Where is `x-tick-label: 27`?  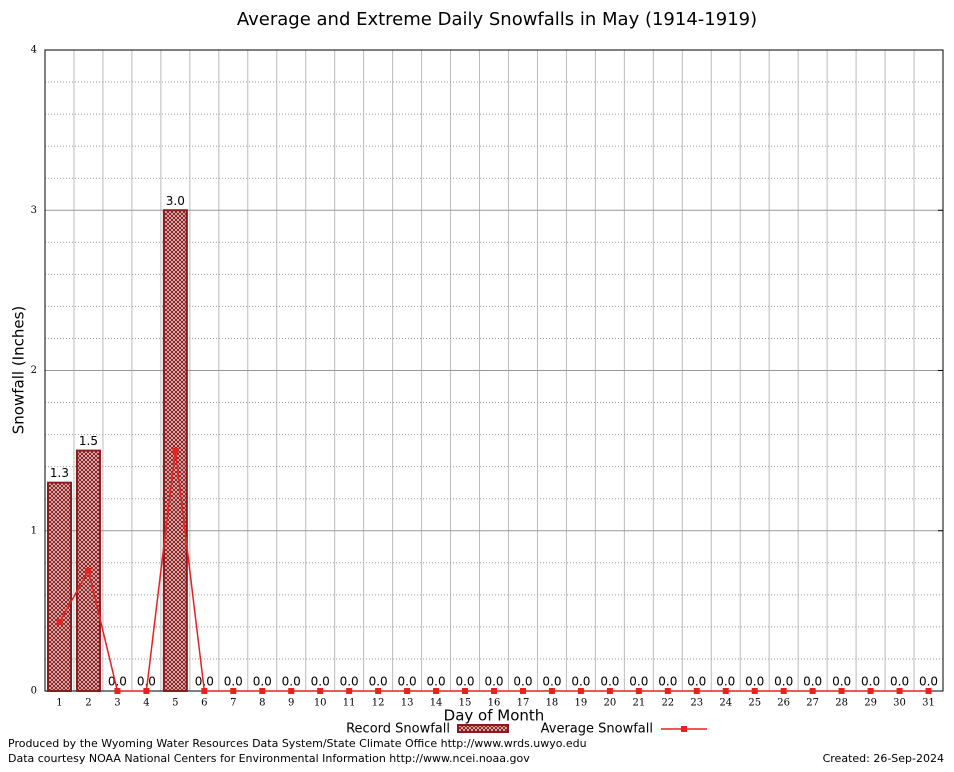
x-tick-label: 27 is located at coordinates (812, 703).